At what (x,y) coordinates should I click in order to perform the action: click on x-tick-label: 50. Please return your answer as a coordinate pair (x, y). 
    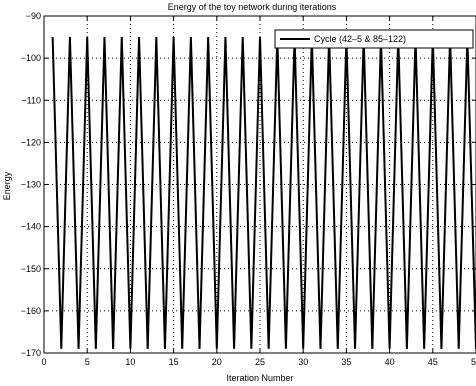
    Looking at the image, I should click on (473, 362).